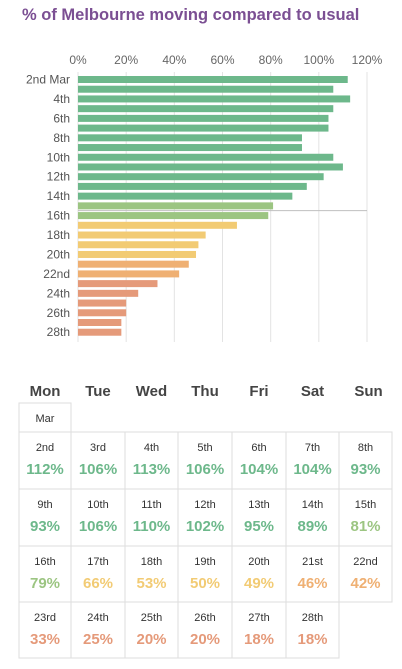  Describe the element at coordinates (151, 448) in the screenshot. I see `cell-date: 4th` at that location.